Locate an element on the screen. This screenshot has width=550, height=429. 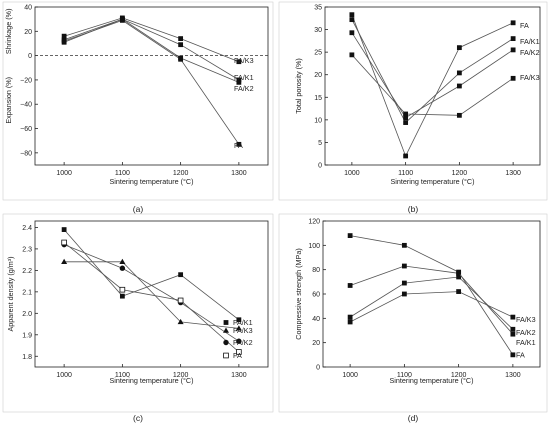
y-axis-label: Apparent density (g/m³) is located at coordinates (10, 293).